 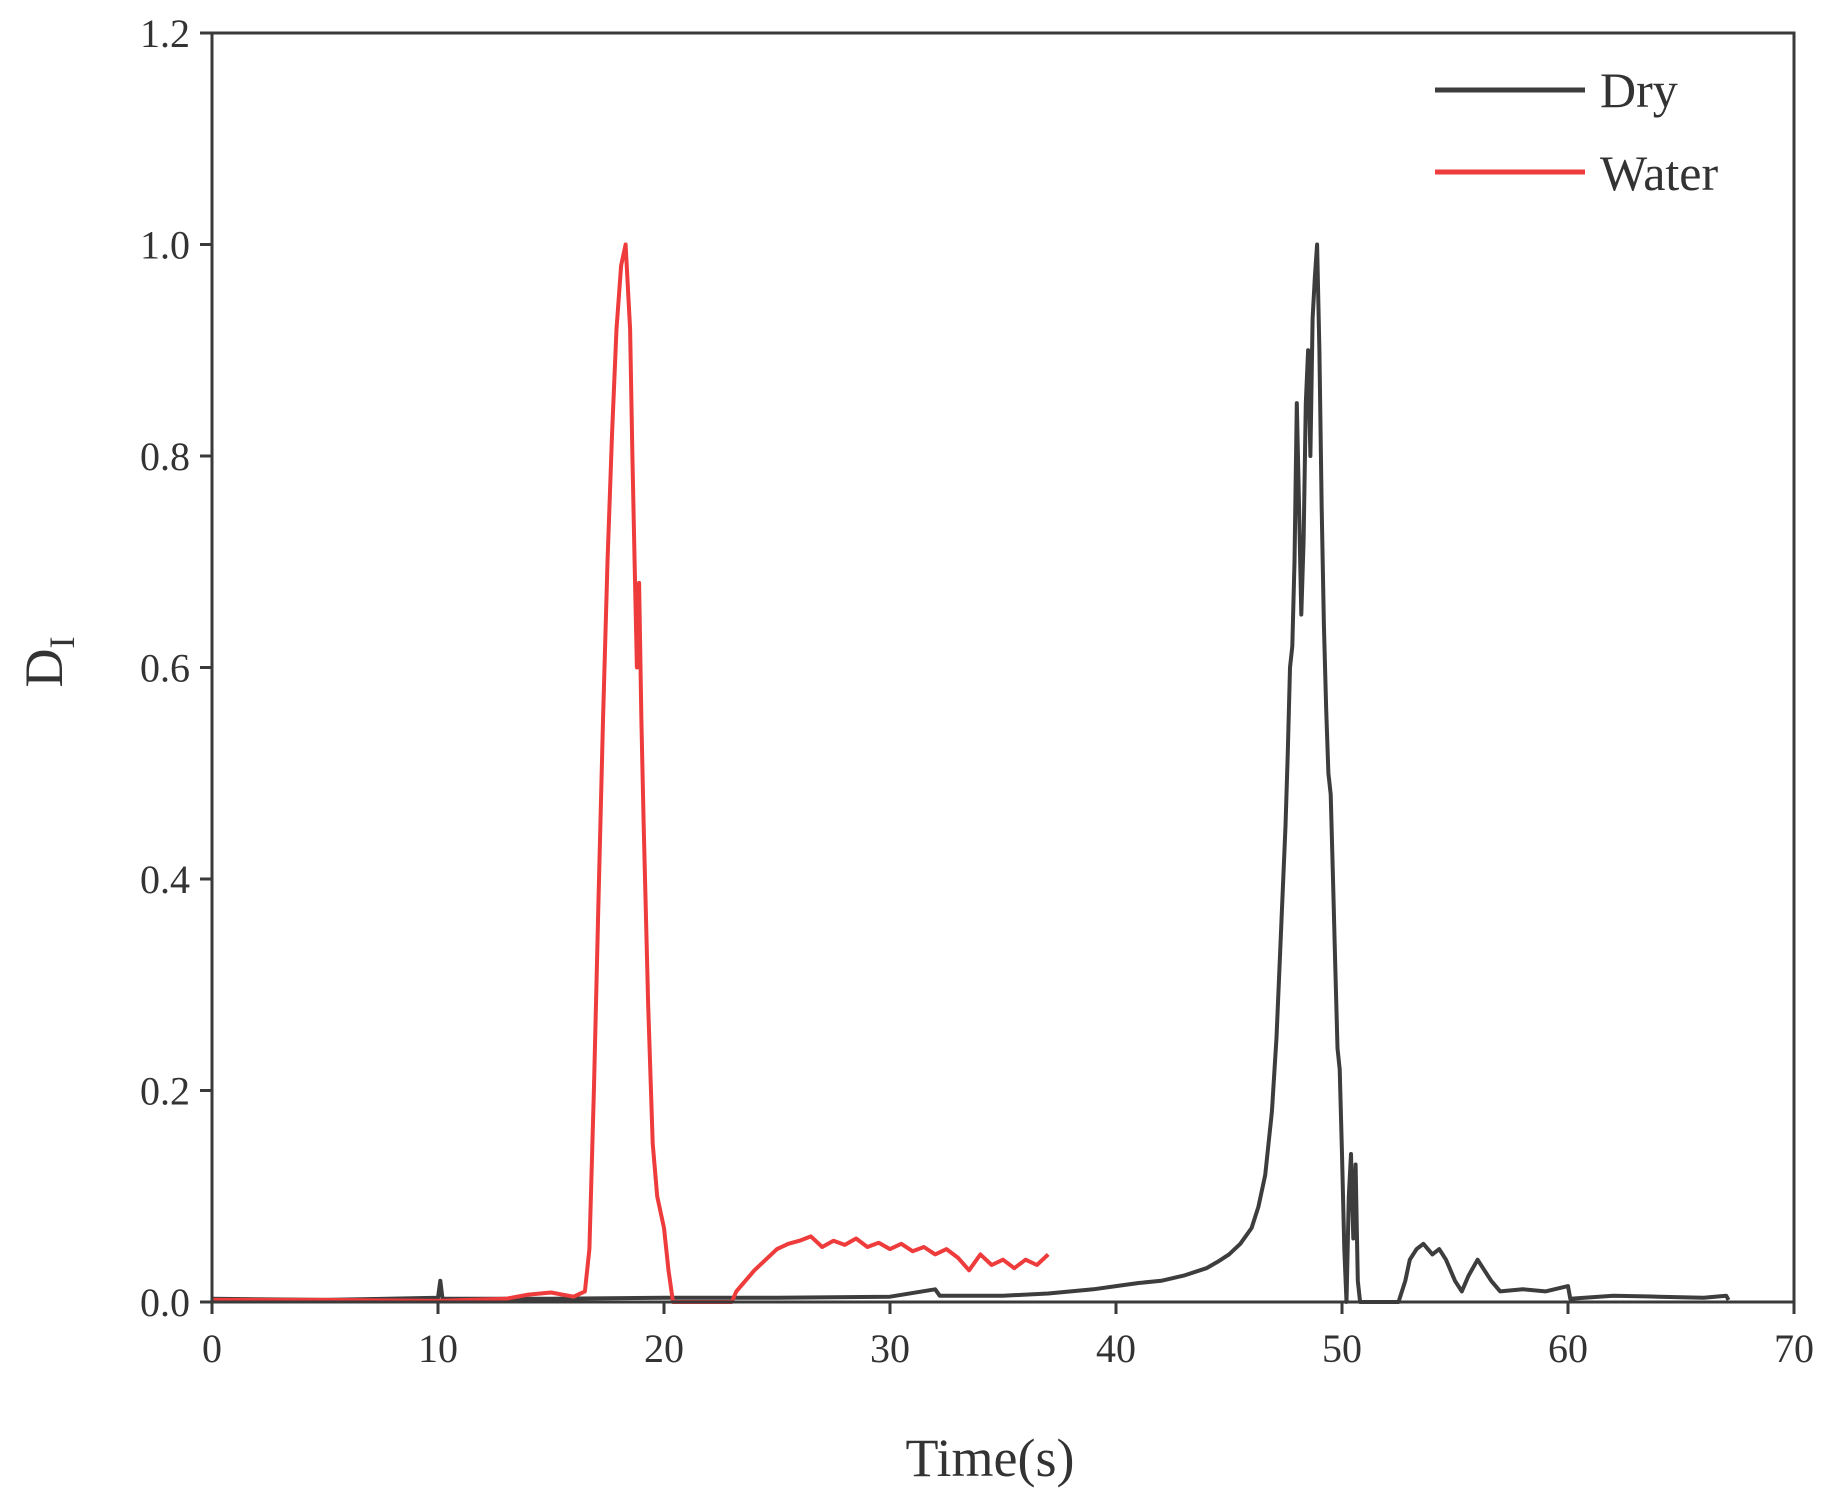 What do you see at coordinates (165, 245) in the screenshot?
I see `y-tick-label: 1.0` at bounding box center [165, 245].